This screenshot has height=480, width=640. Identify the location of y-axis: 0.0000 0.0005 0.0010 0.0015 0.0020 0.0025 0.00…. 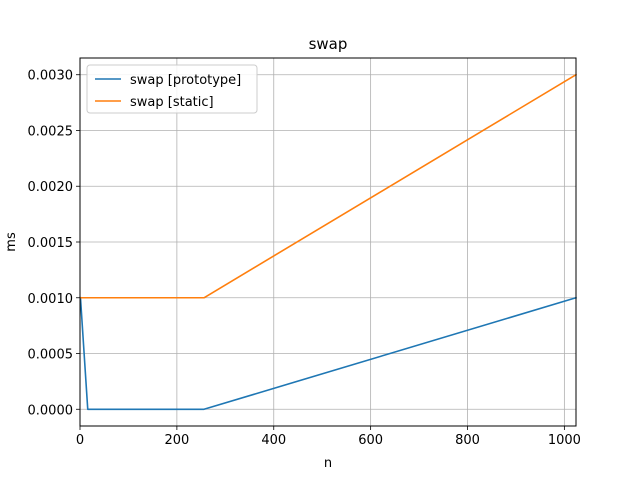
(54, 243).